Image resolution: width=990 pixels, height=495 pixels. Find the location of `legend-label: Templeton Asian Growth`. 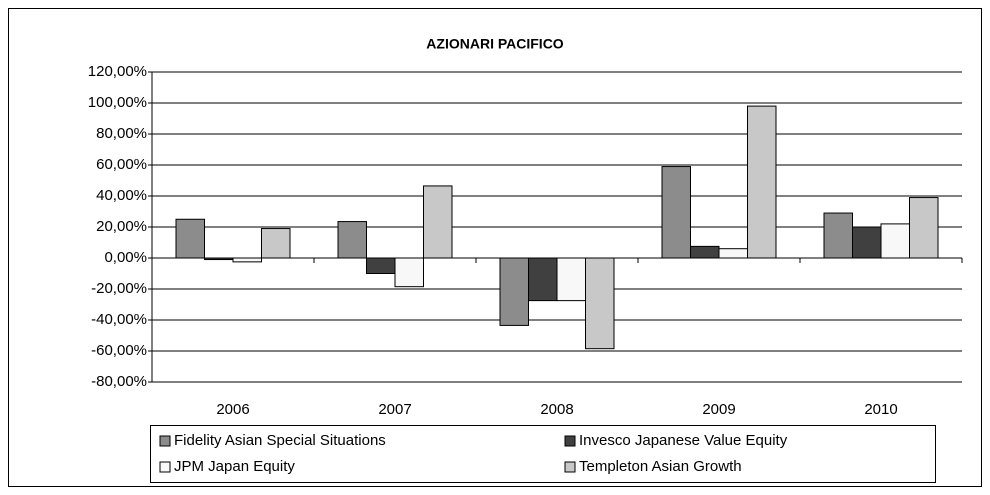

legend-label: Templeton Asian Growth is located at coordinates (660, 466).